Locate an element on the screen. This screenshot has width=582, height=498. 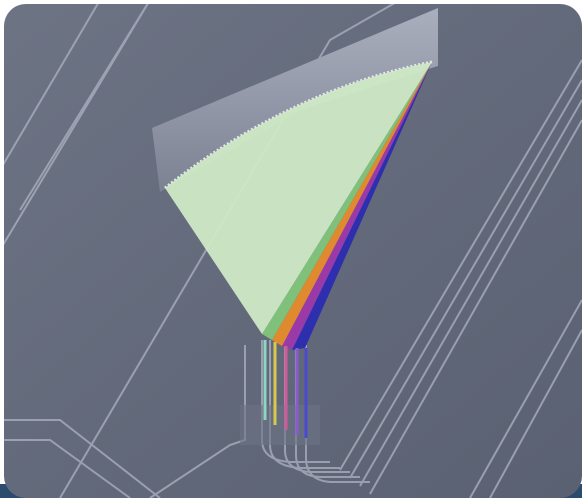
beam-purple is located at coordinates (357, 206).